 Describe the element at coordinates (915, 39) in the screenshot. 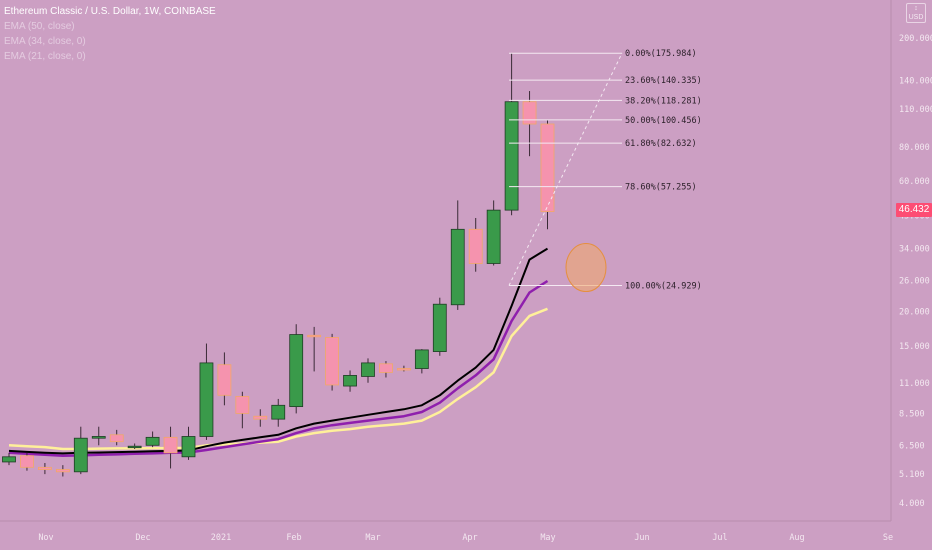

I see `price-tick-label: 200.000` at that location.